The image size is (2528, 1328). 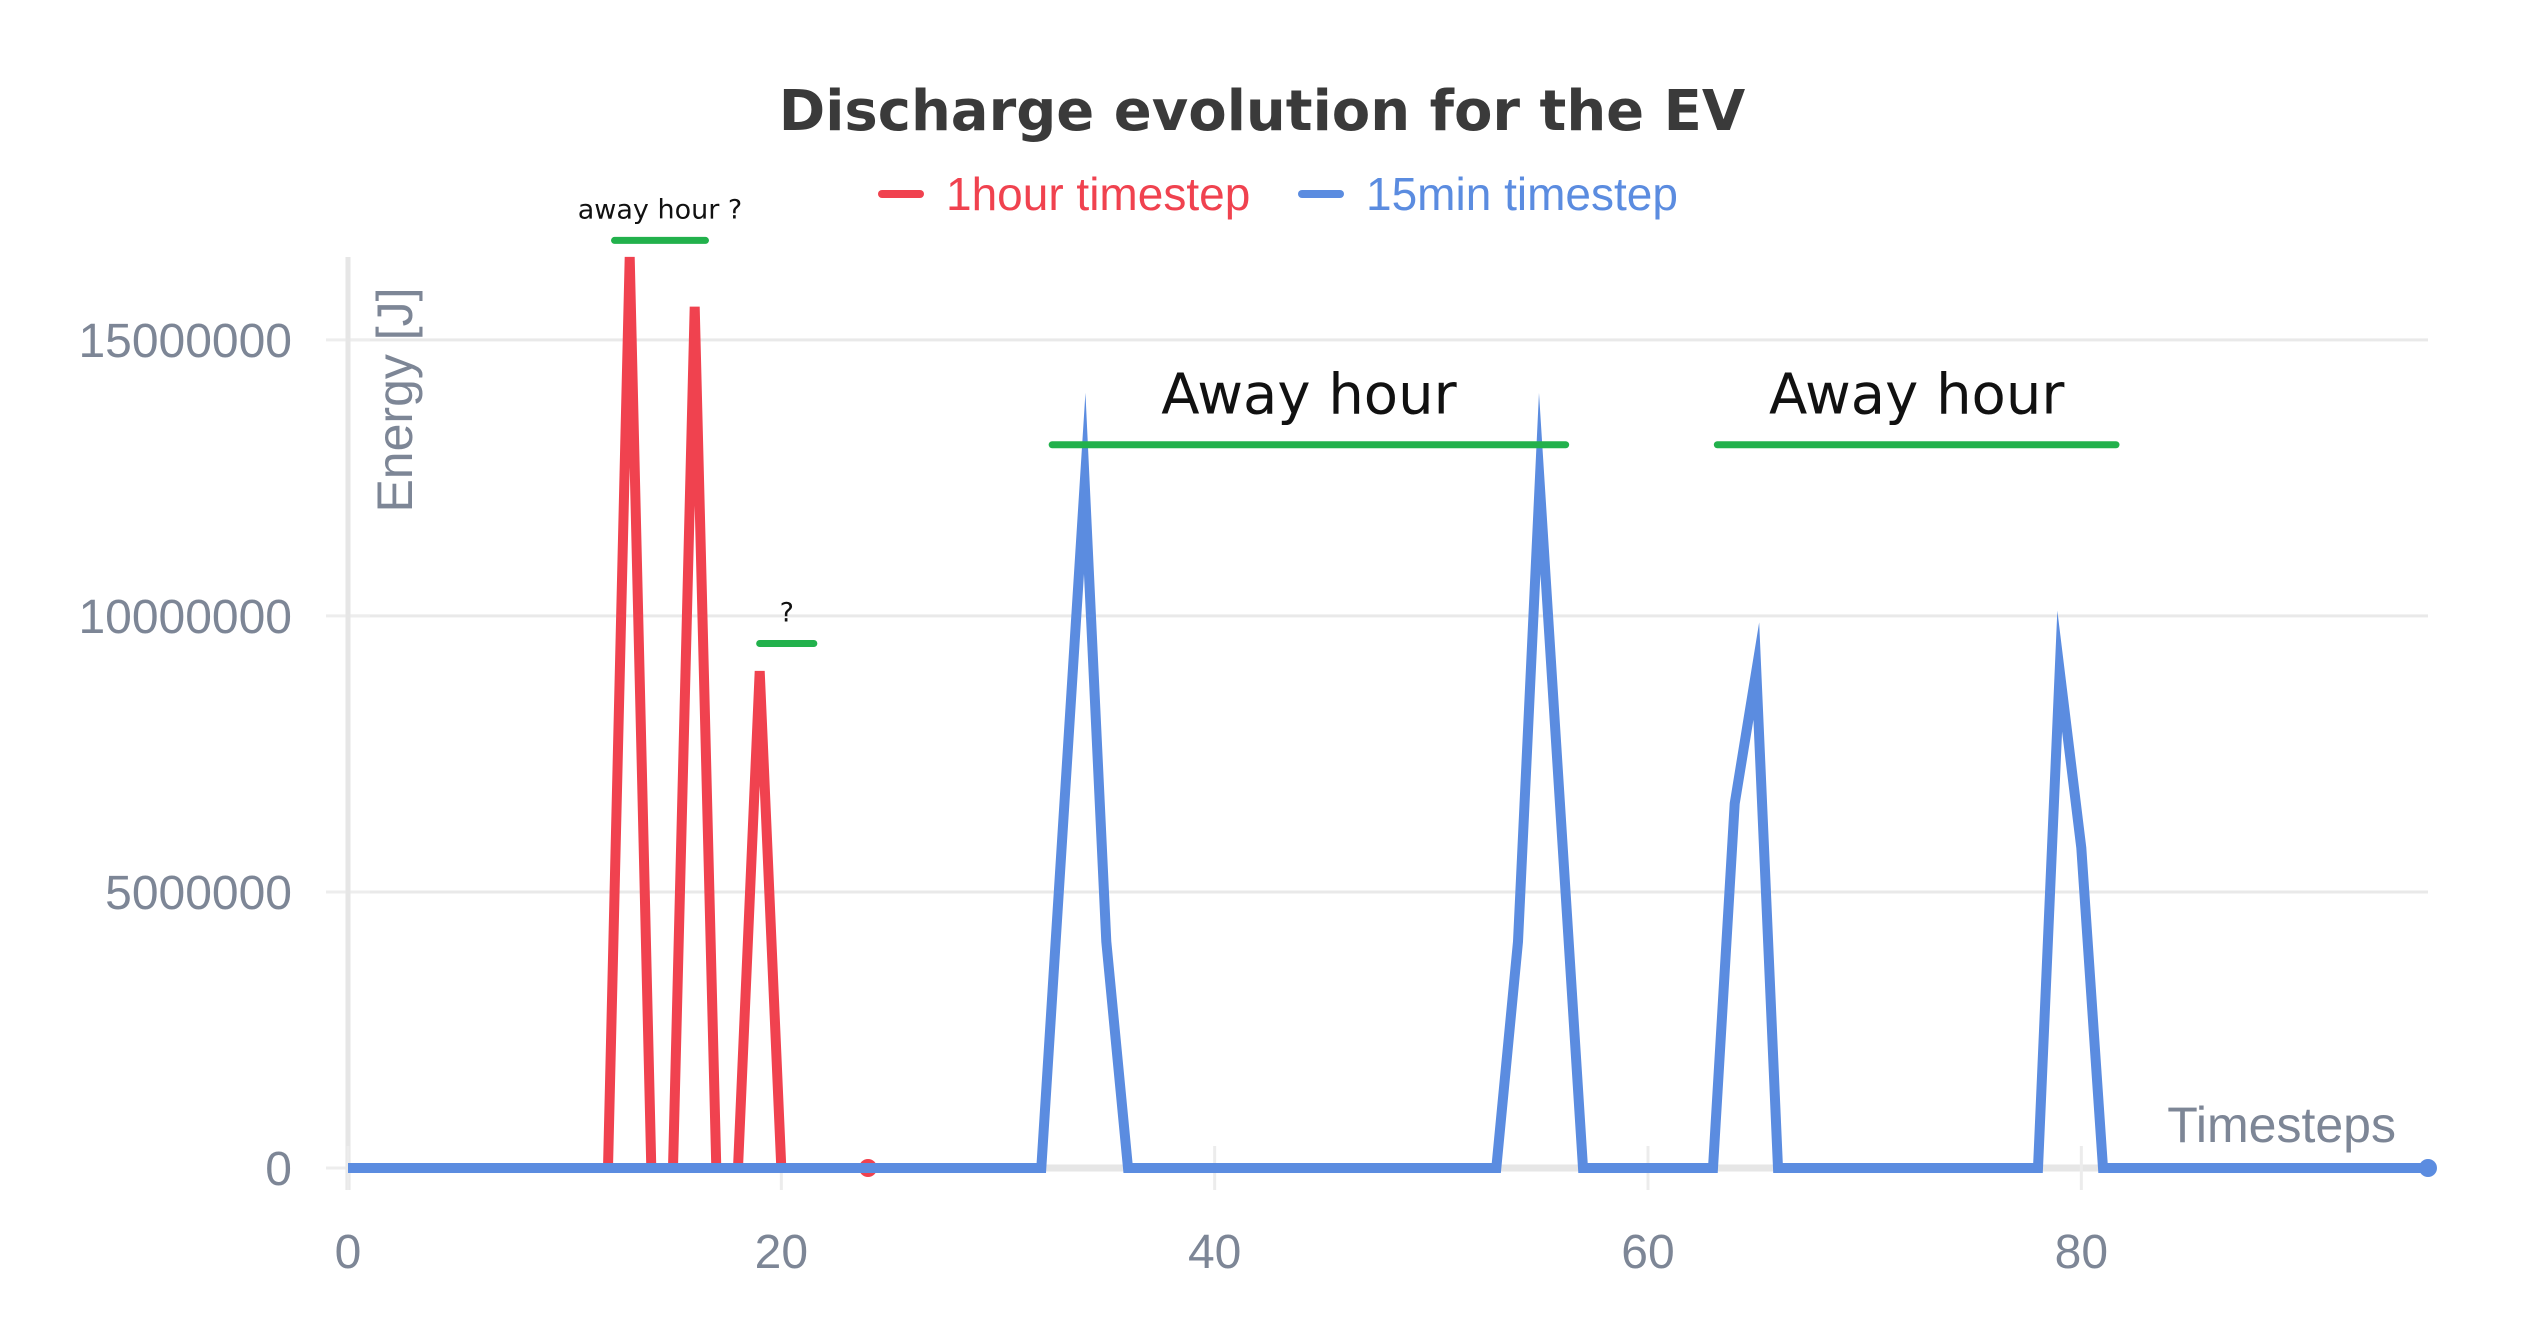 What do you see at coordinates (348, 1252) in the screenshot?
I see `x-tick-label-0: 0` at bounding box center [348, 1252].